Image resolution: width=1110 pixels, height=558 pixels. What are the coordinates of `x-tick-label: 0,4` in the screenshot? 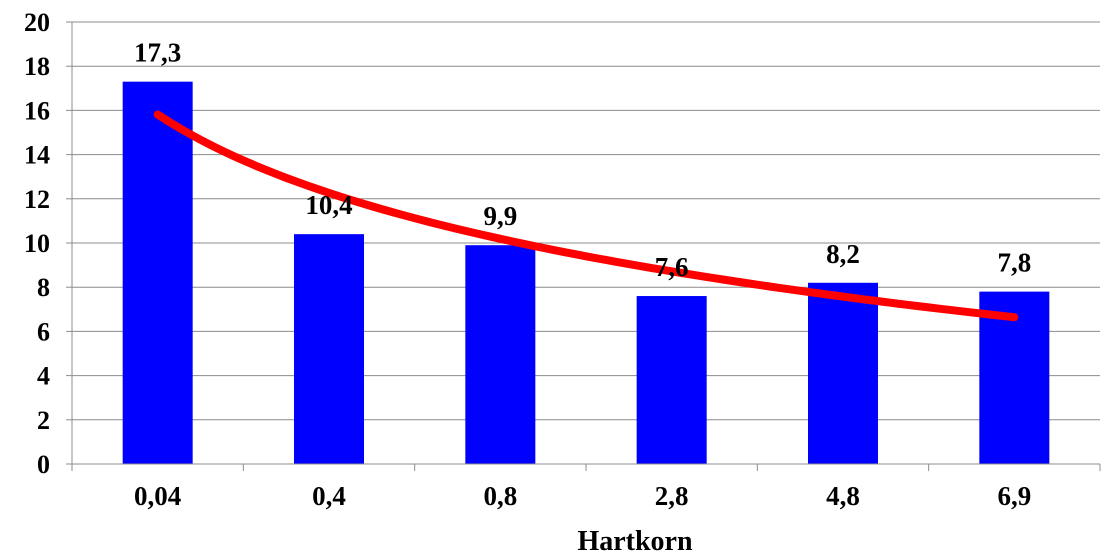 It's located at (329, 496).